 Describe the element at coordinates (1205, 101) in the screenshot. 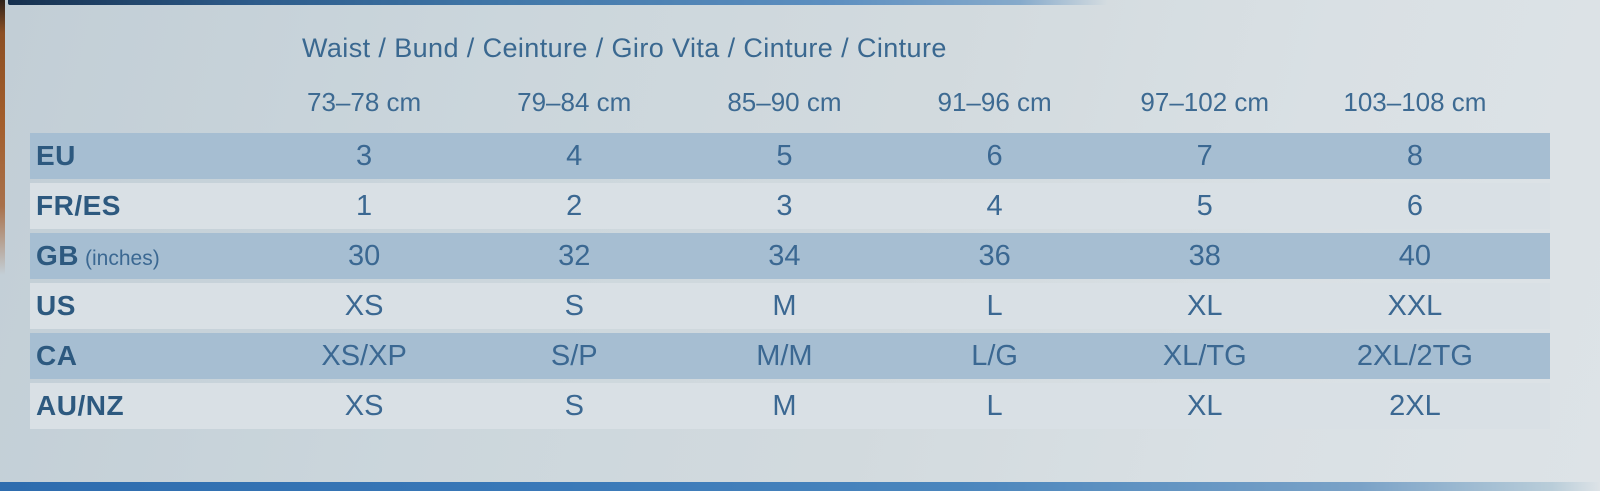

I see `column-header-5: 97–102 cm` at that location.